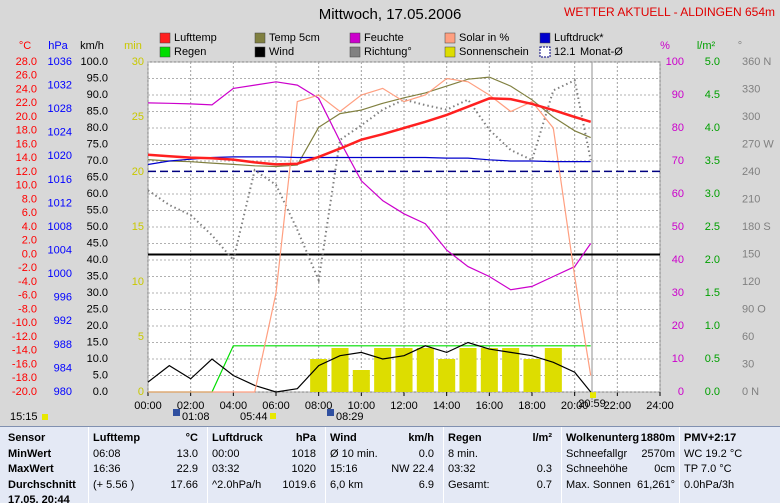  What do you see at coordinates (63, 392) in the screenshot?
I see `y-tick-label: 980` at bounding box center [63, 392].